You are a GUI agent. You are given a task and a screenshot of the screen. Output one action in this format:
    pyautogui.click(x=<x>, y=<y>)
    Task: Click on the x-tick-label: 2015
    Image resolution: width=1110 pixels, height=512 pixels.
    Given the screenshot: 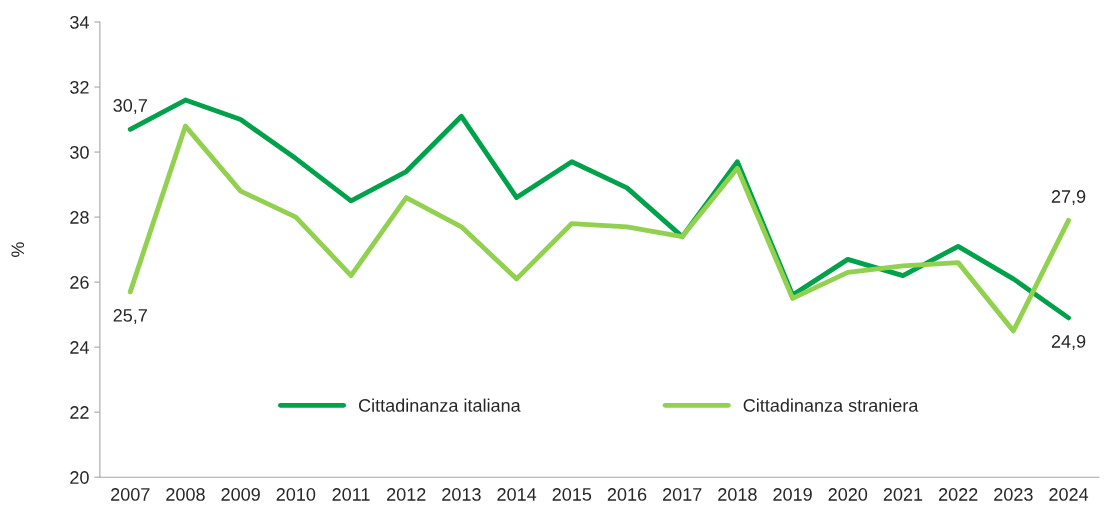 What is the action you would take?
    pyautogui.click(x=572, y=494)
    